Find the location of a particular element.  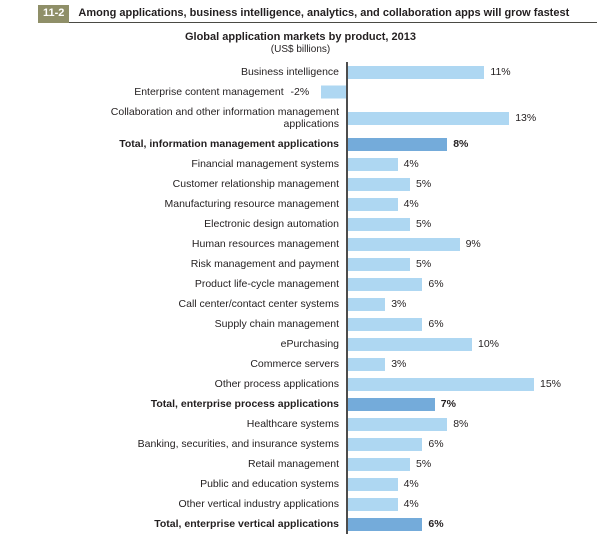

row-label: Call center/contact center systems is located at coordinates (258, 304).